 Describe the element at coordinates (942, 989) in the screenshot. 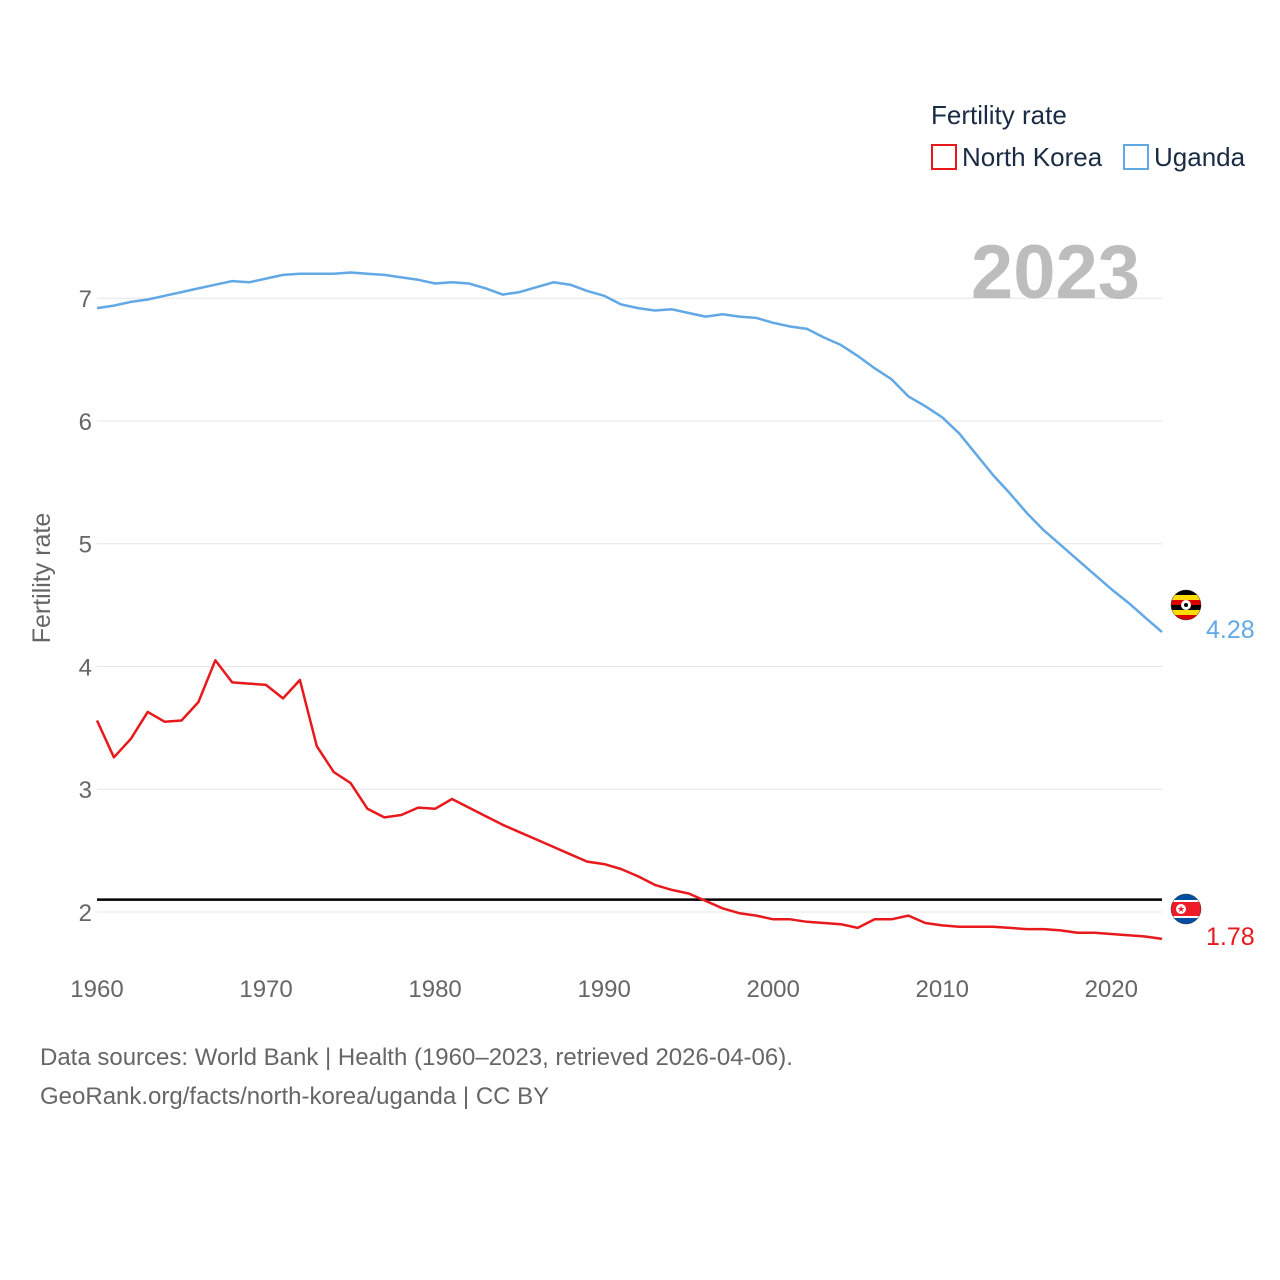

I see `x-tick-label: 2010` at that location.